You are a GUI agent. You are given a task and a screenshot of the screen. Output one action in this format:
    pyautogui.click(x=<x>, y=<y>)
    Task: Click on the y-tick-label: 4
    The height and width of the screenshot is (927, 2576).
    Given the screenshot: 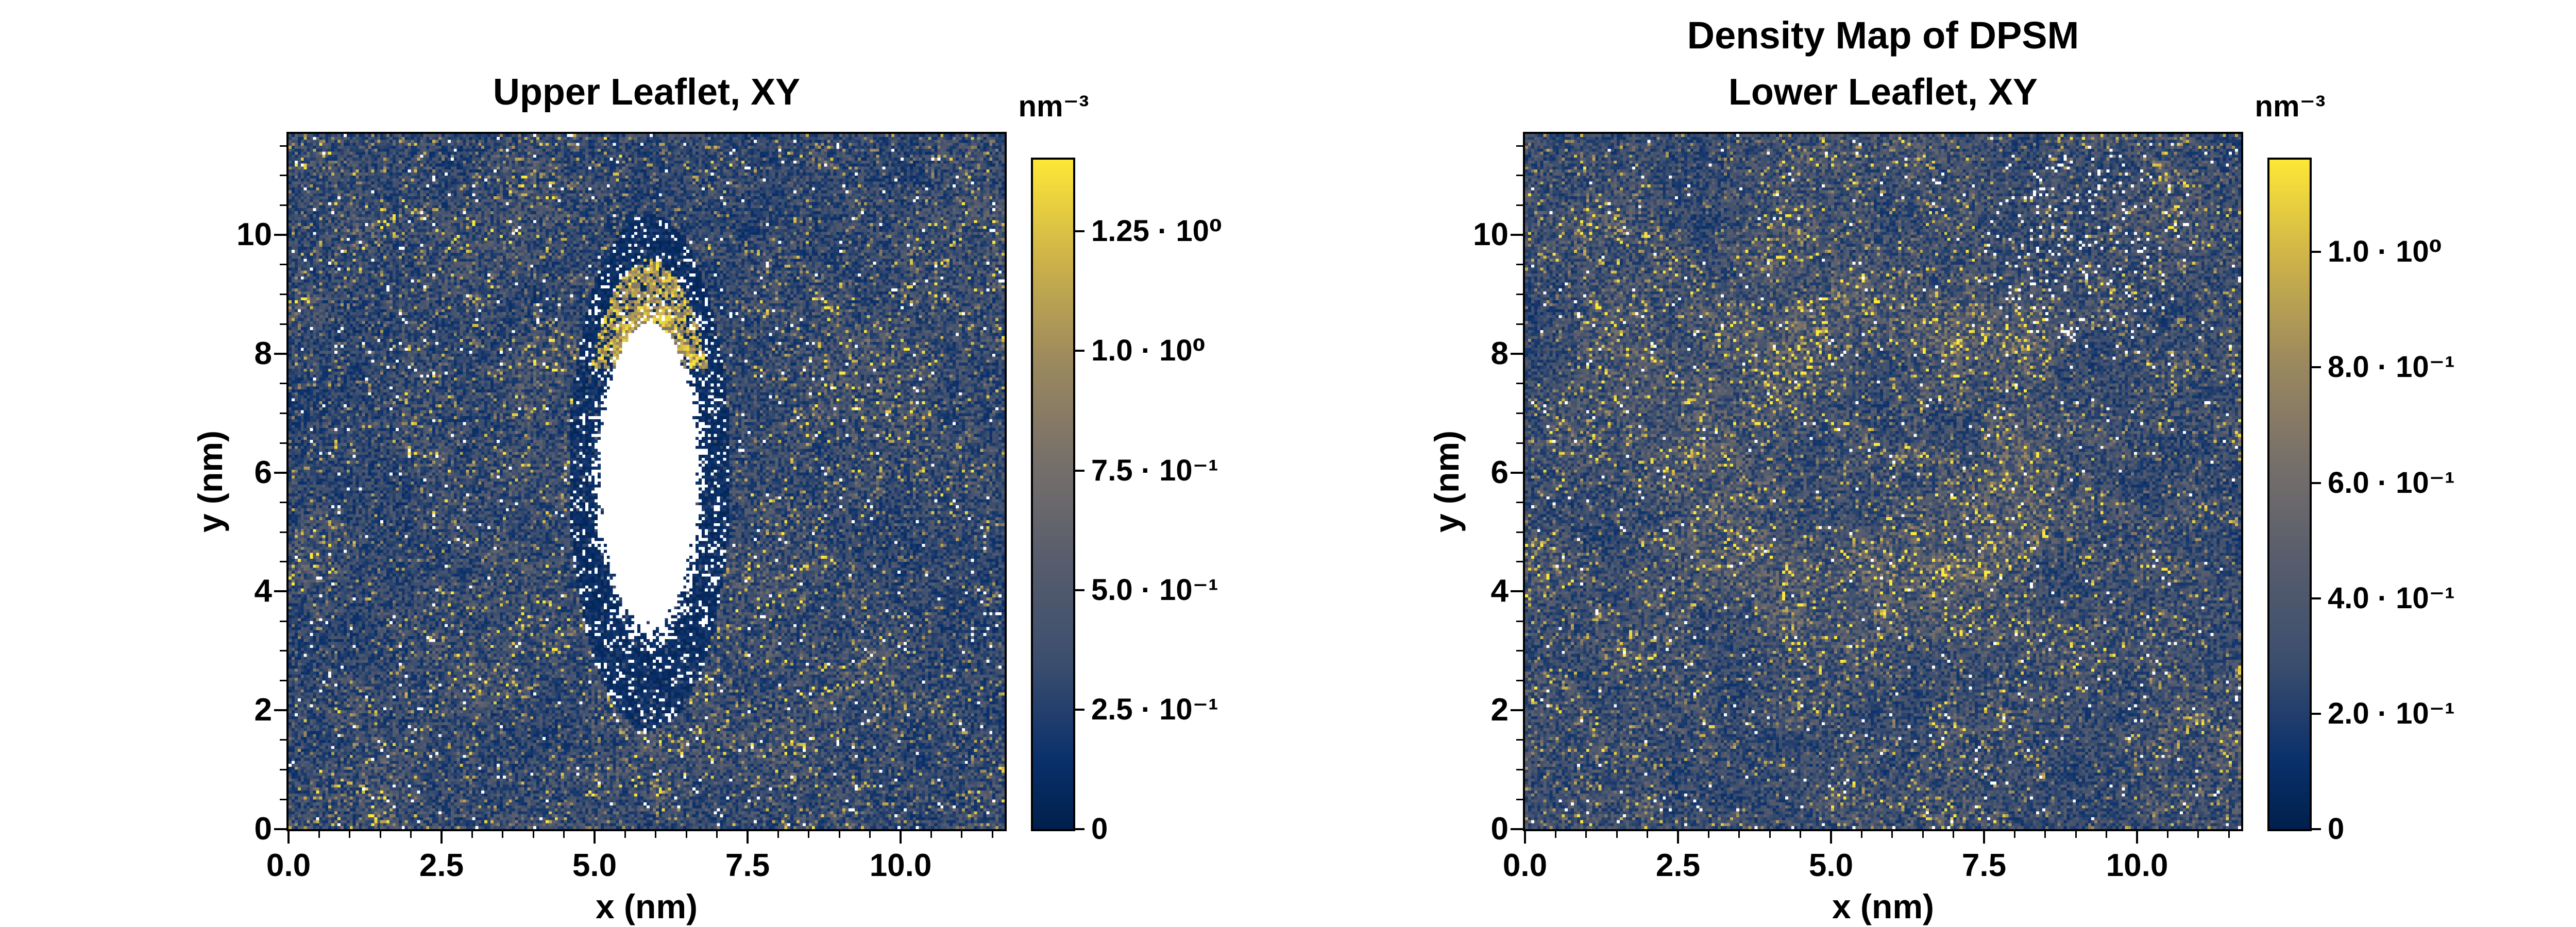 What is the action you would take?
    pyautogui.click(x=1499, y=591)
    